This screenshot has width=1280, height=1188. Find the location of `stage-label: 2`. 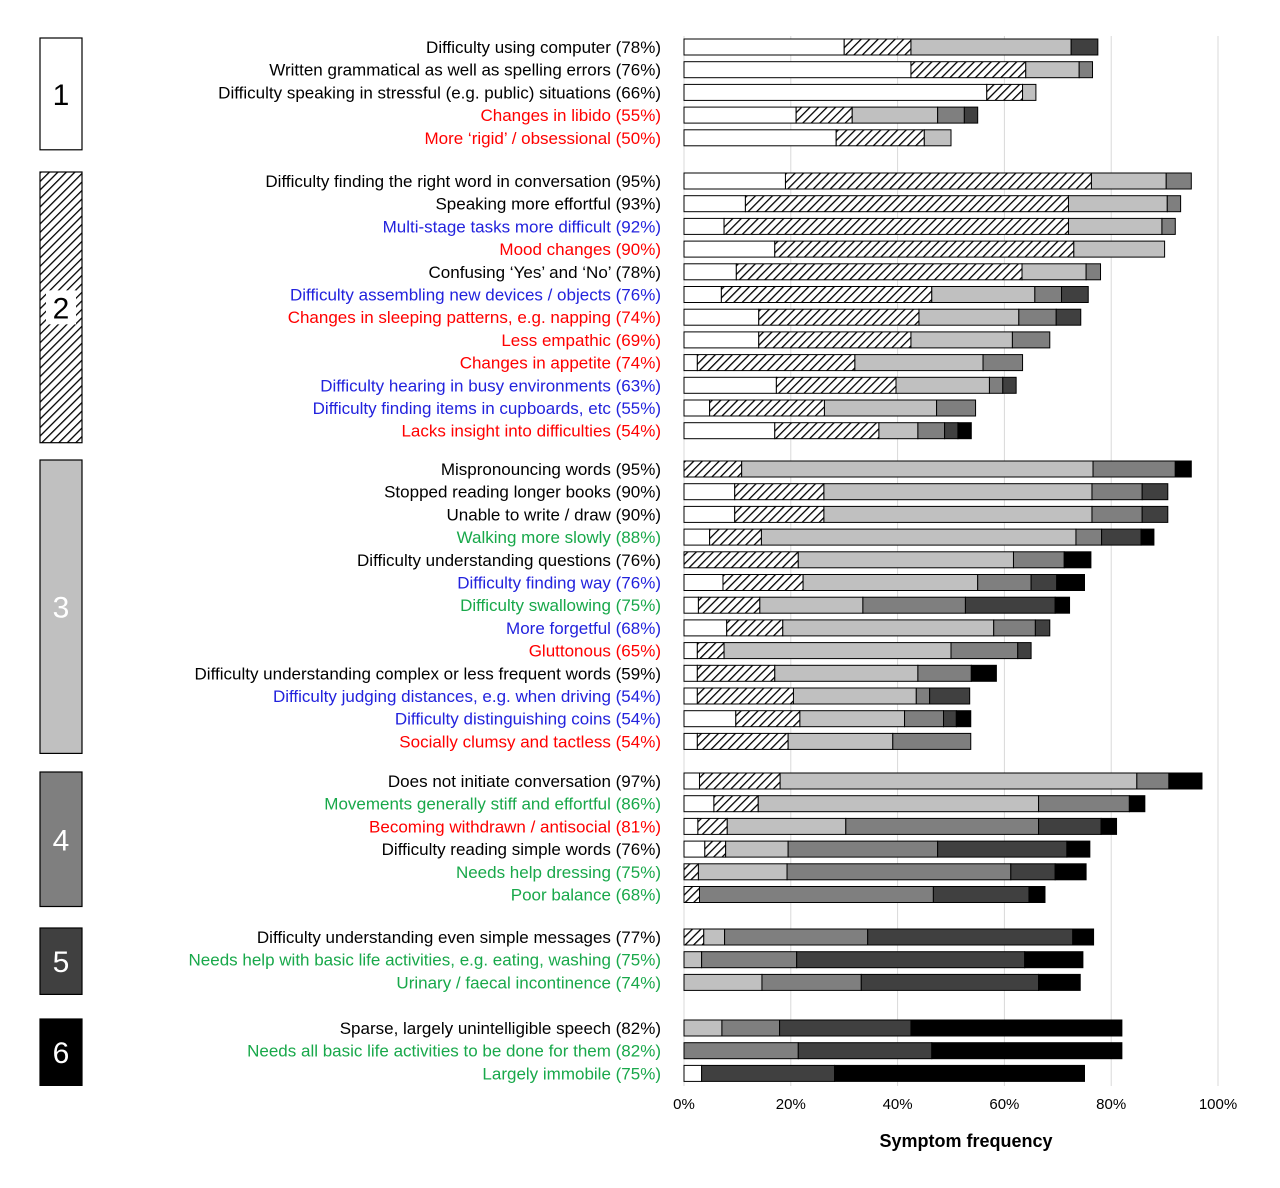

stage-label: 2 is located at coordinates (61, 308).